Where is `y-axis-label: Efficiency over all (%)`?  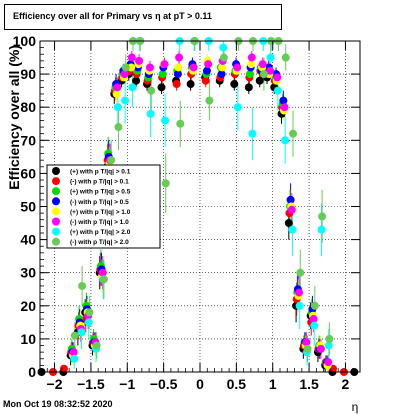 y-axis-label: Efficiency over all (%) is located at coordinates (14, 117).